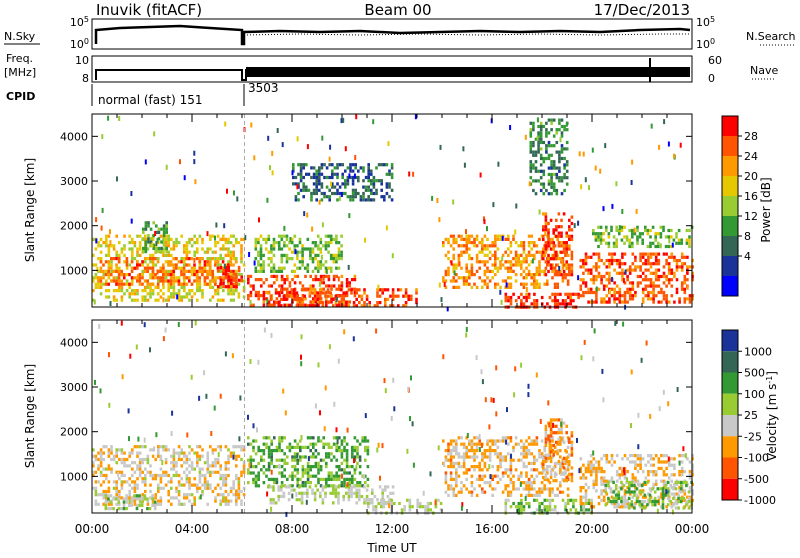 The width and height of the screenshot is (800, 558). What do you see at coordinates (751, 196) in the screenshot?
I see `colorbar-tick-label: 16` at bounding box center [751, 196].